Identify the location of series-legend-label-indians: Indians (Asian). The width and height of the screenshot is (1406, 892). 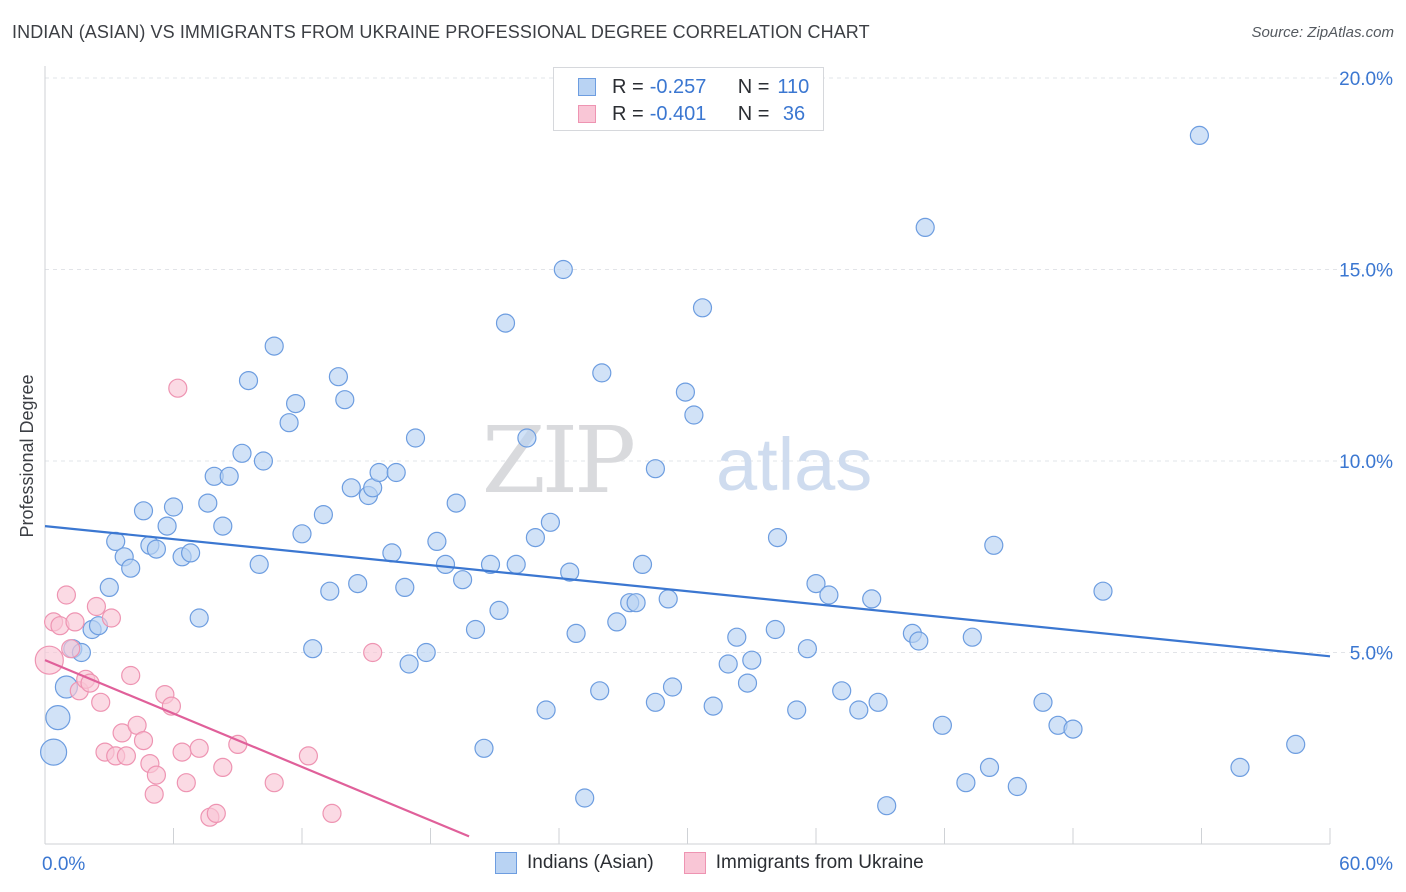
(590, 862).